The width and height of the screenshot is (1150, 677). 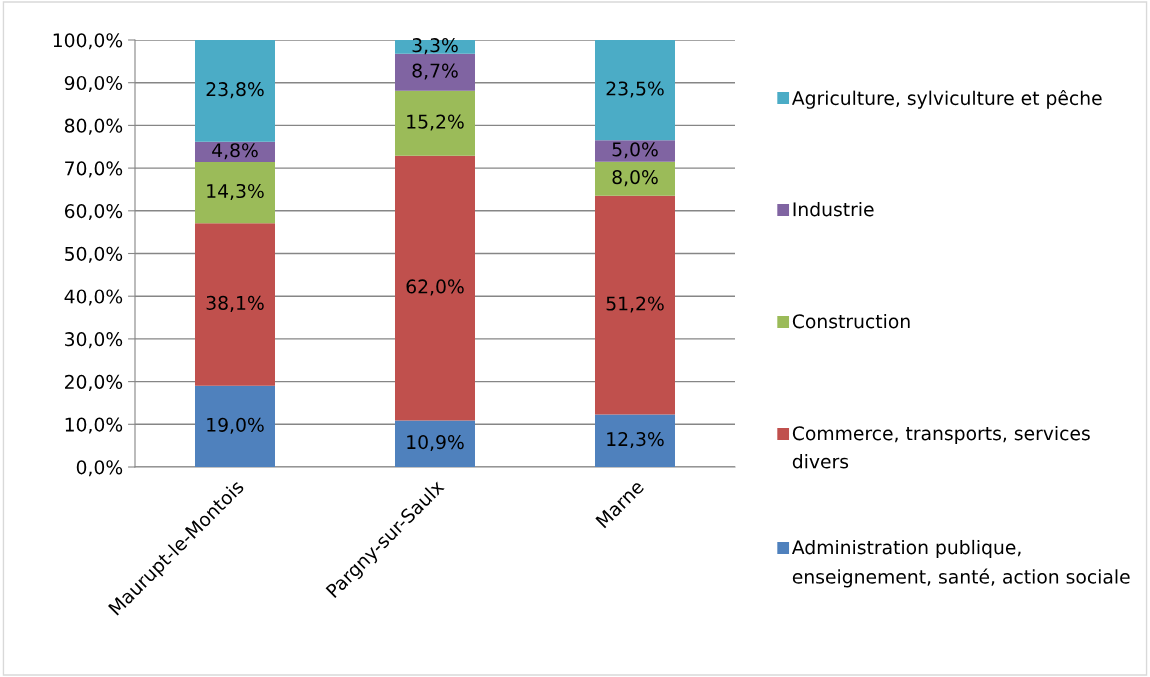 I want to click on y-tick-label: 20,0%, so click(x=94, y=382).